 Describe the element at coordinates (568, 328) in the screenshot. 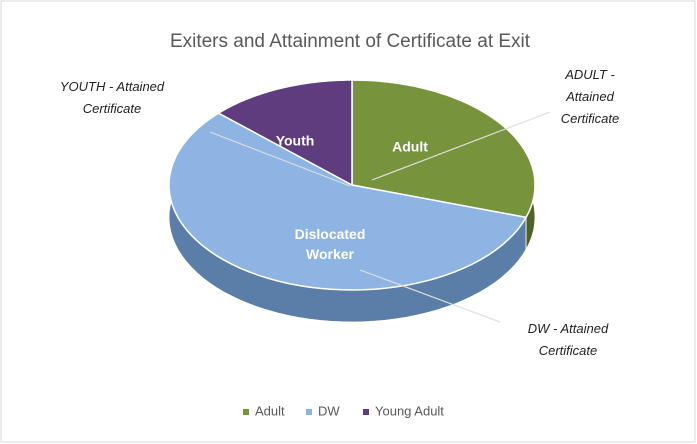

I see `annotation-line: DW - Attained` at that location.